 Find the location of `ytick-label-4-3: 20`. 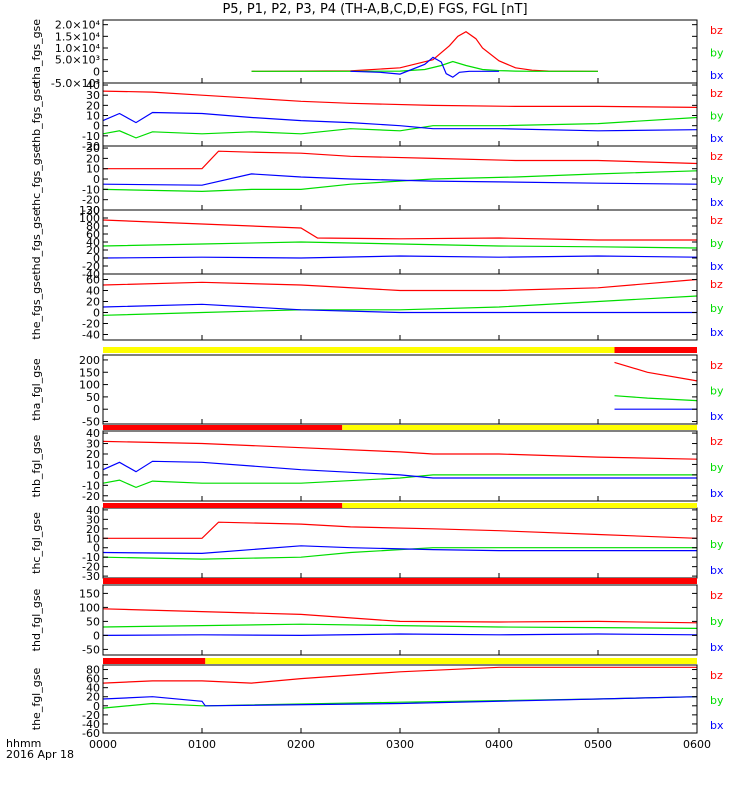

ytick-label-4-3: 20 is located at coordinates (93, 250).